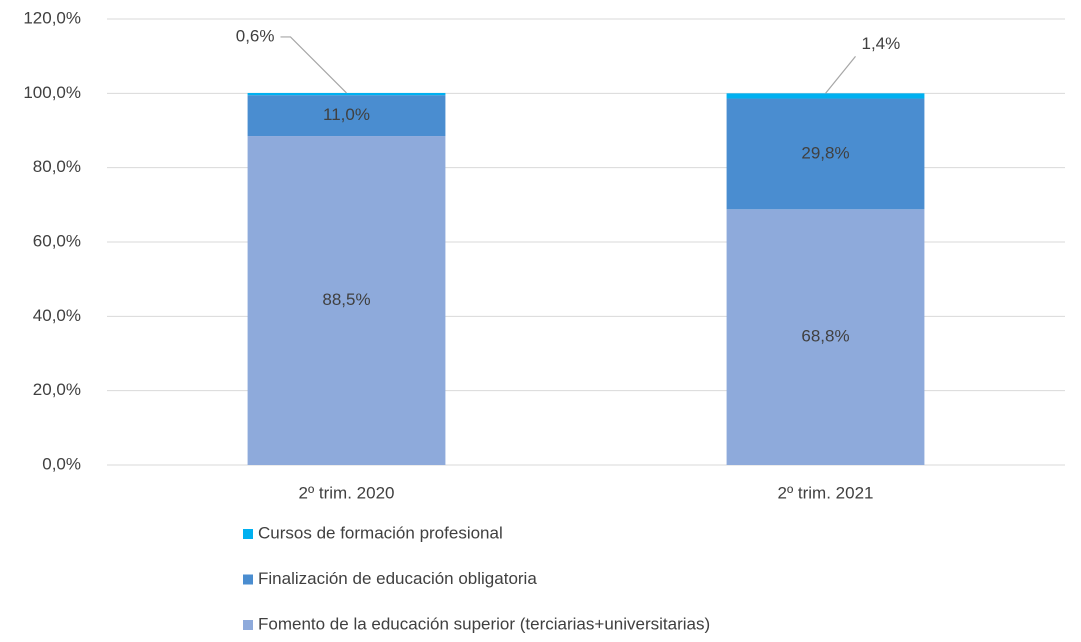  I want to click on legend-label: Cursos de formación profesional, so click(380, 532).